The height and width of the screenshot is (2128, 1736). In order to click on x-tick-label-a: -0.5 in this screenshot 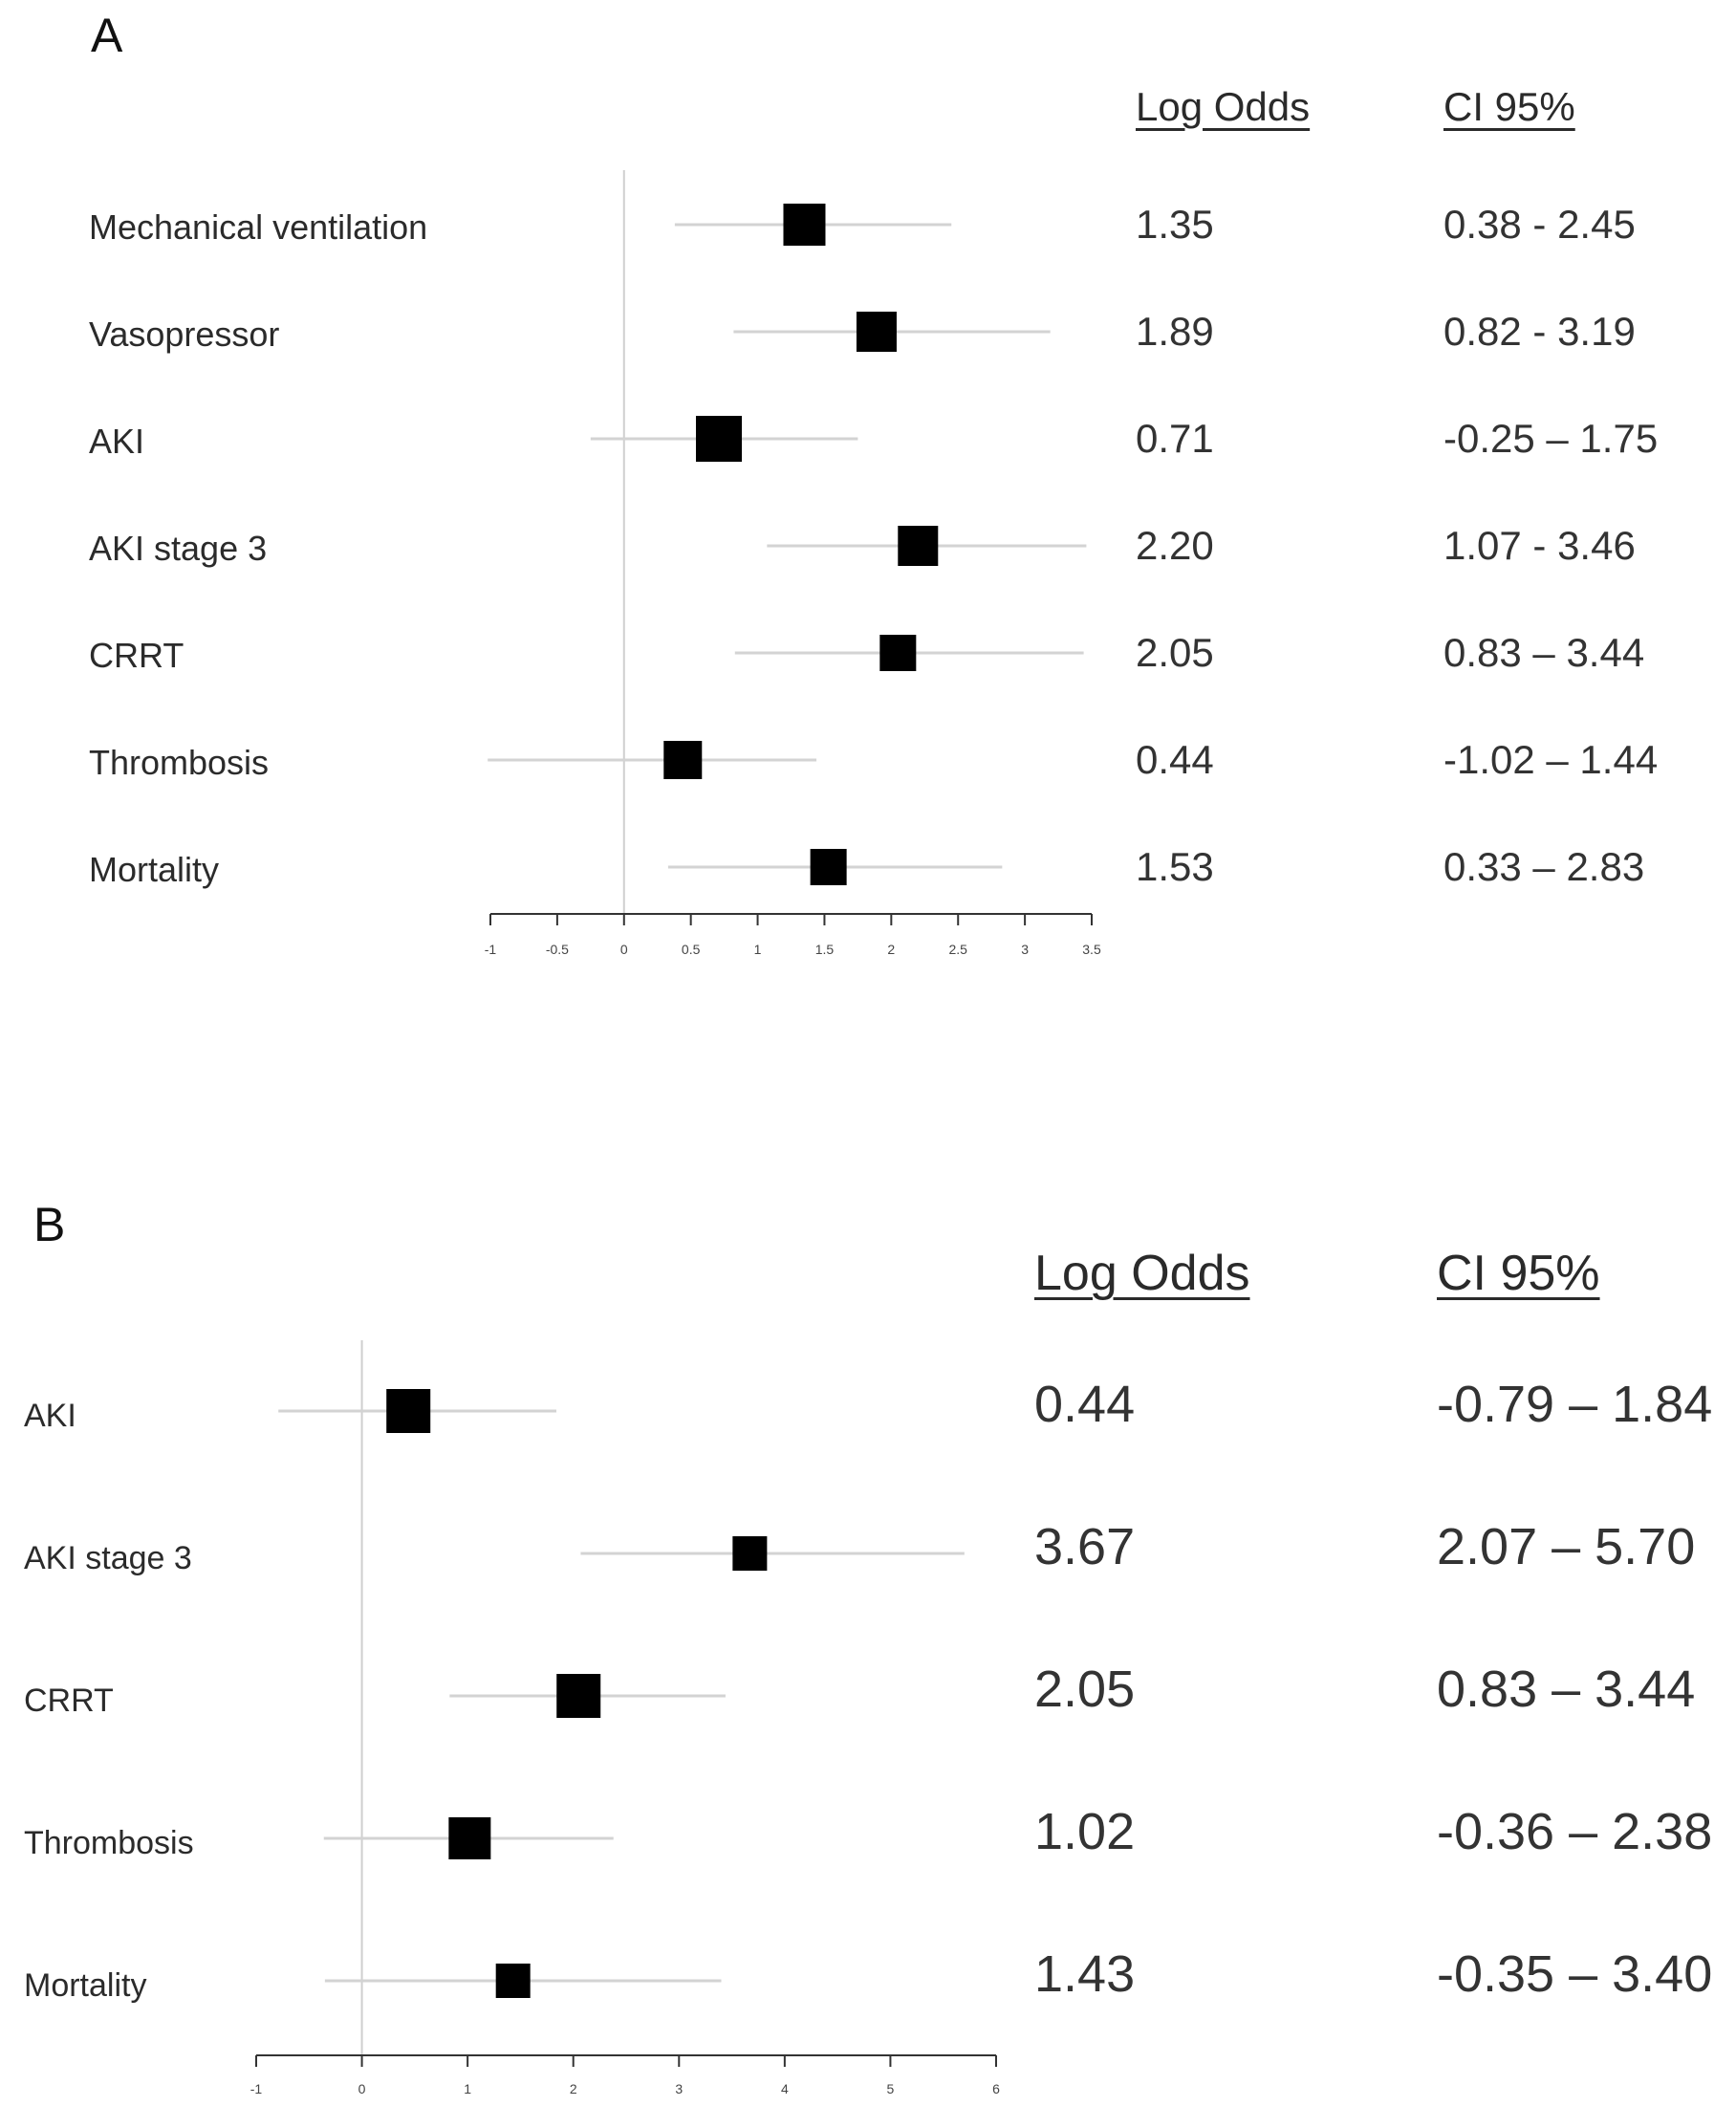, I will do `click(557, 949)`.